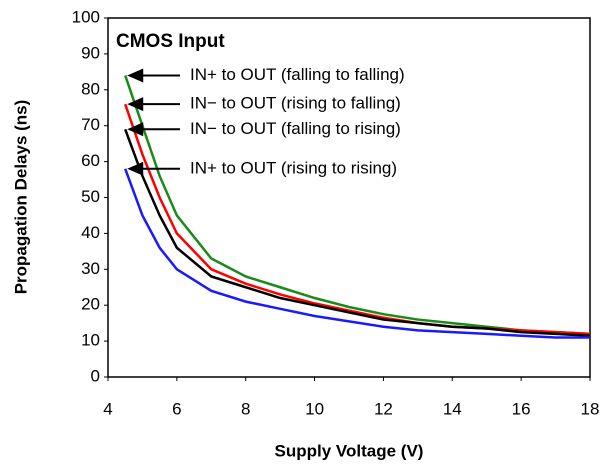 Image resolution: width=603 pixels, height=467 pixels. Describe the element at coordinates (314, 408) in the screenshot. I see `x-tick-label: 10` at that location.